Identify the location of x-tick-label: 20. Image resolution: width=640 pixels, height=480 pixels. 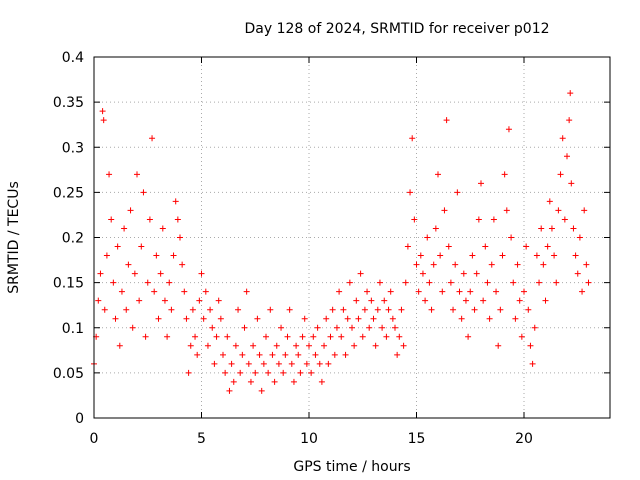
(524, 439).